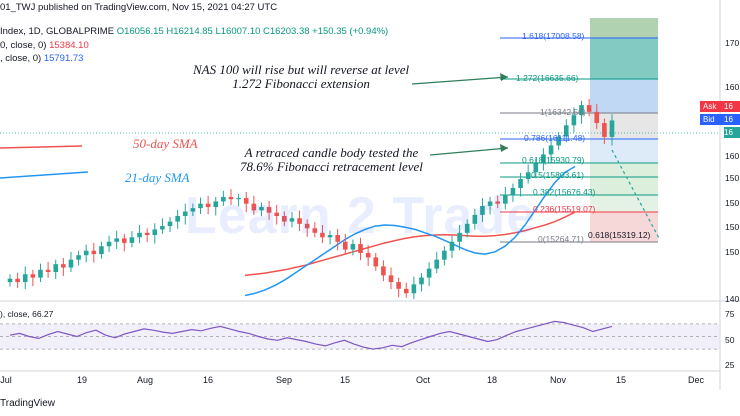  I want to click on fib-label-4: 0.618(15930.79), so click(553, 160).